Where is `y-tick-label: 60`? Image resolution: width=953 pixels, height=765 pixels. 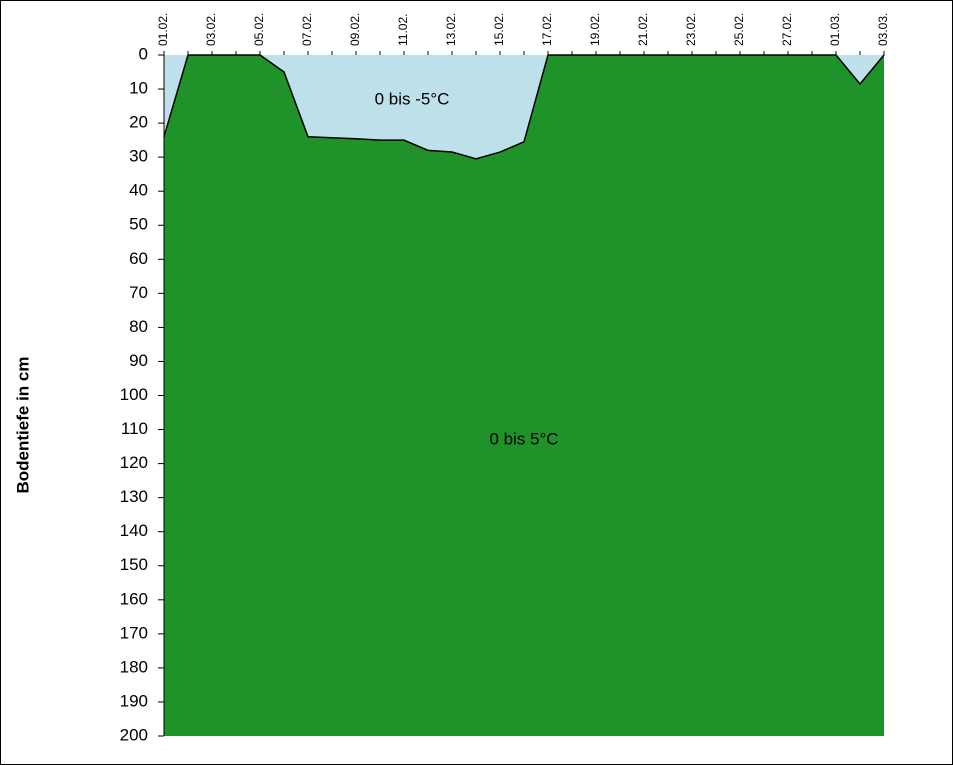
y-tick-label: 60 is located at coordinates (138, 258).